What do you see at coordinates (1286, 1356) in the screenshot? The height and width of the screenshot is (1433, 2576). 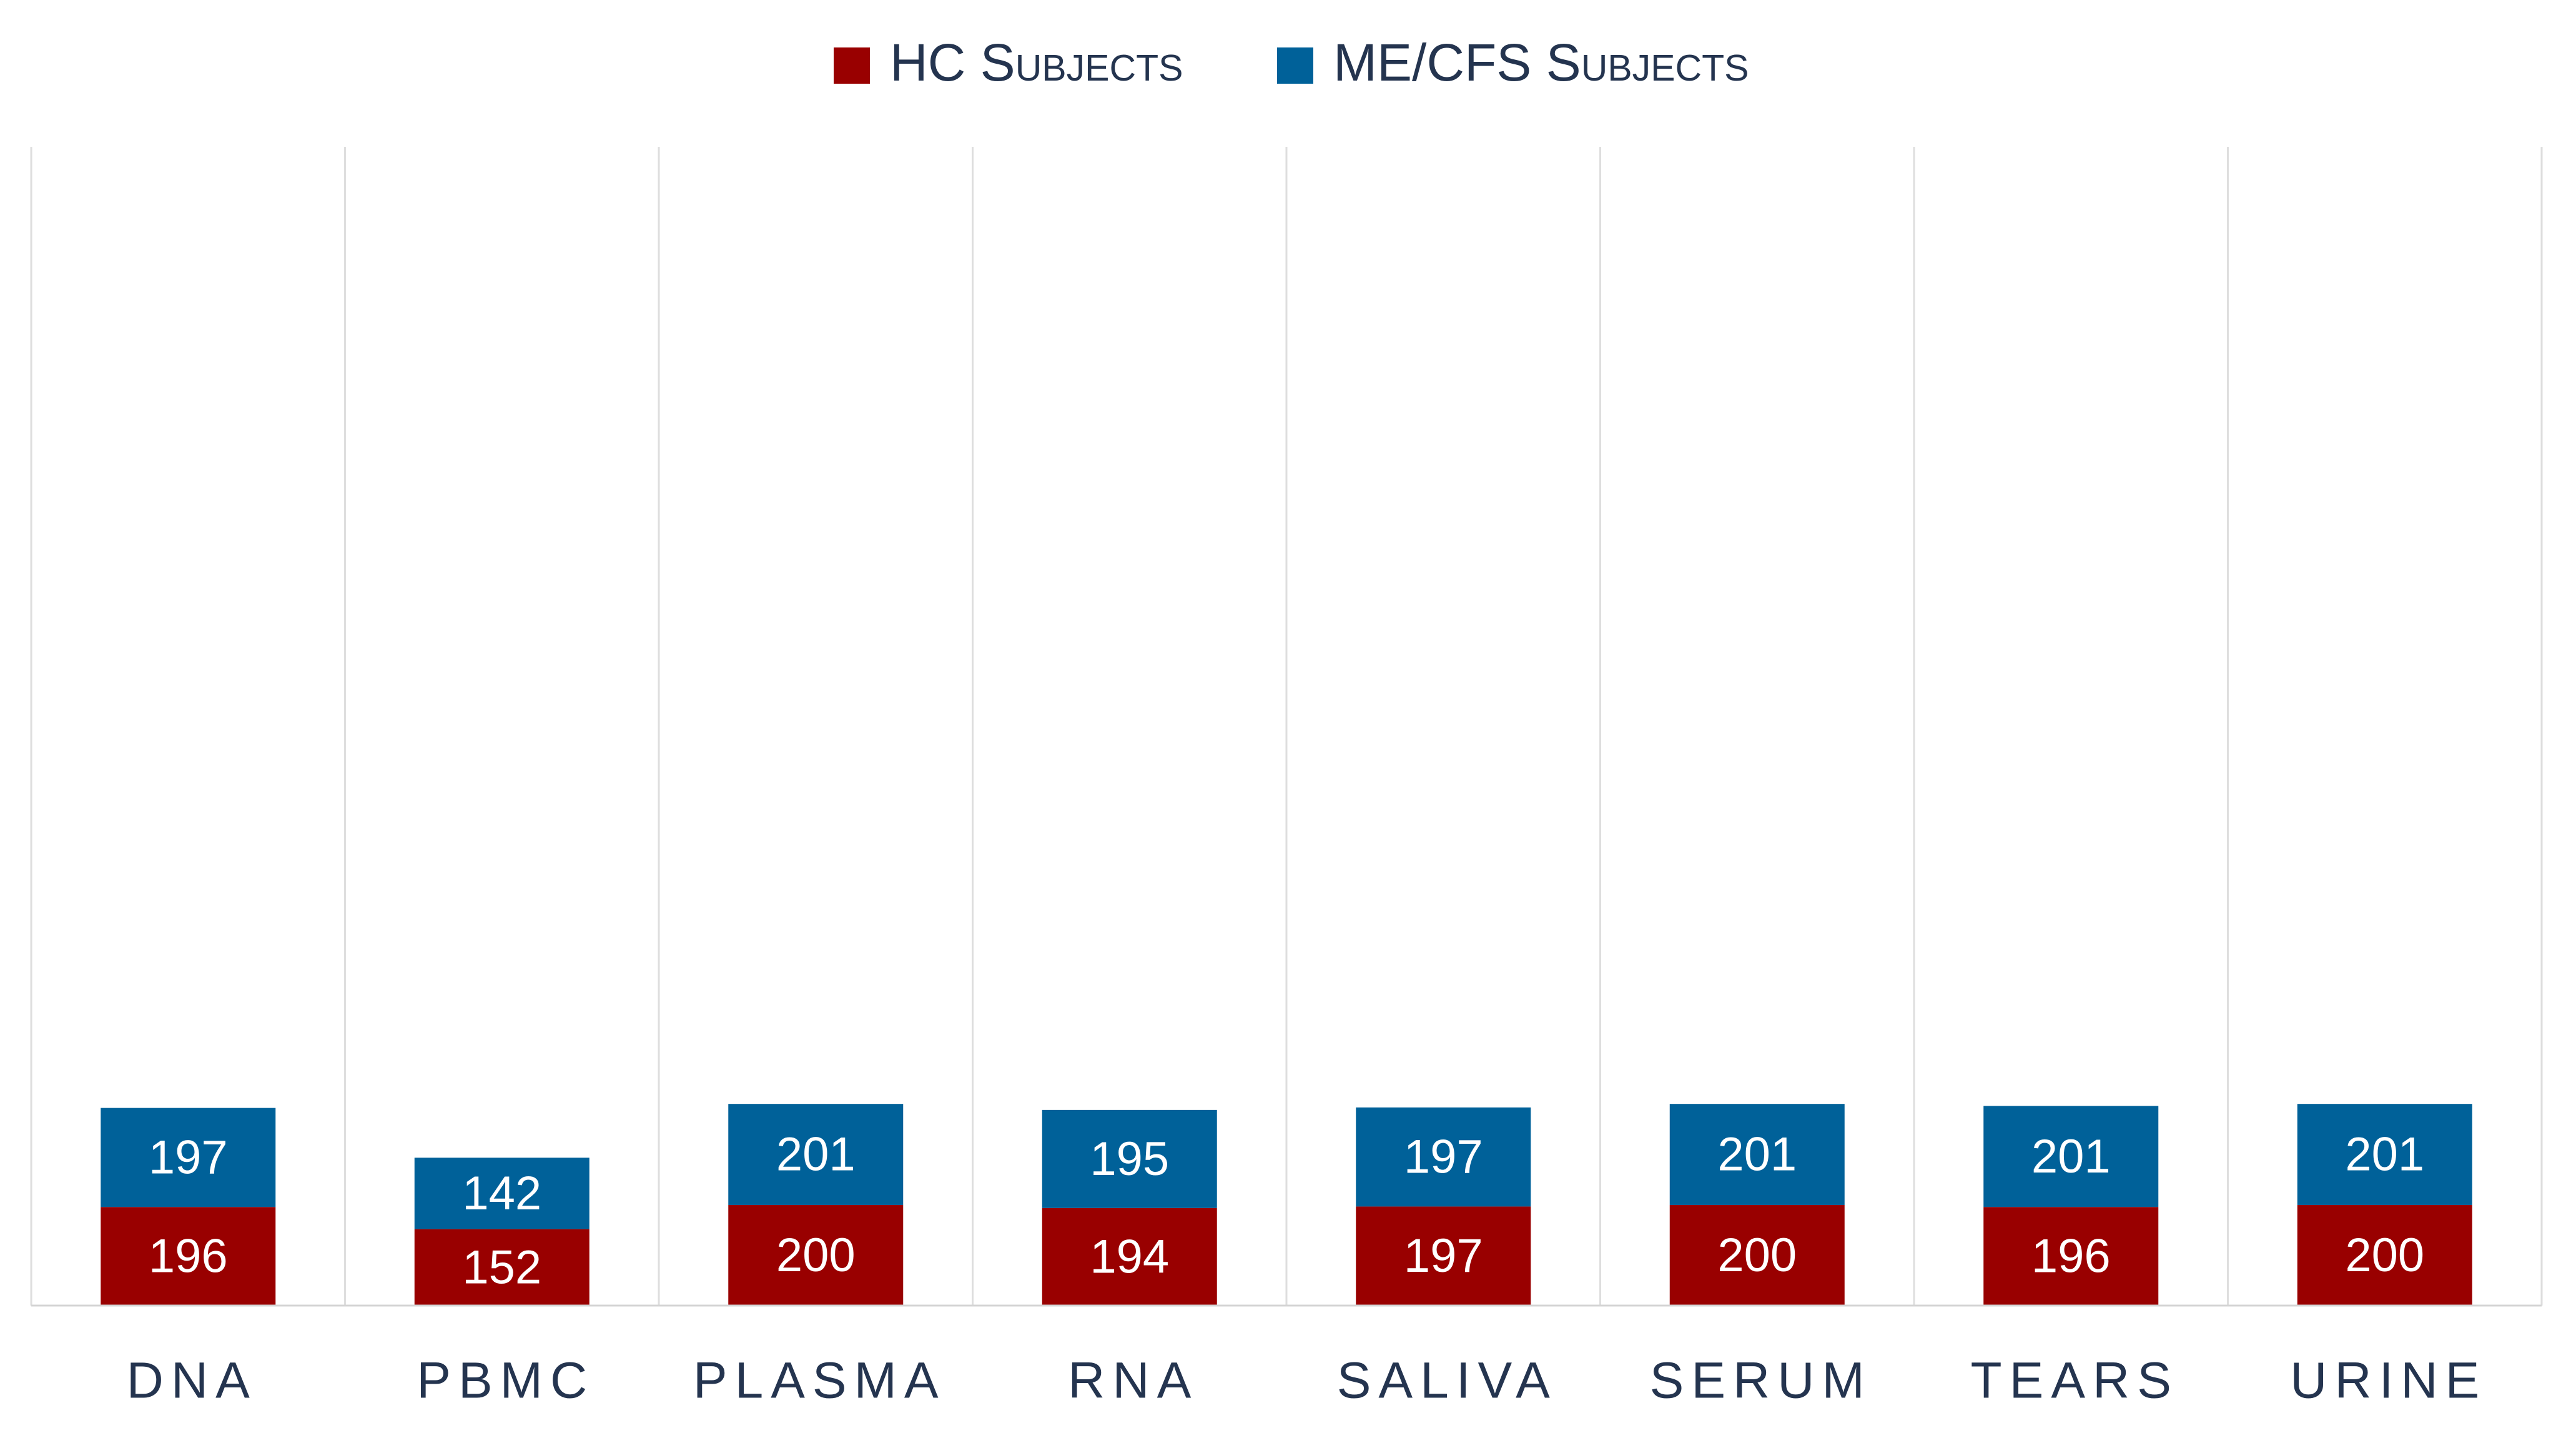 I see `x-axis: DNA PBMC PLASMA RNA SALIVA SERUM TEARS URINE` at bounding box center [1286, 1356].